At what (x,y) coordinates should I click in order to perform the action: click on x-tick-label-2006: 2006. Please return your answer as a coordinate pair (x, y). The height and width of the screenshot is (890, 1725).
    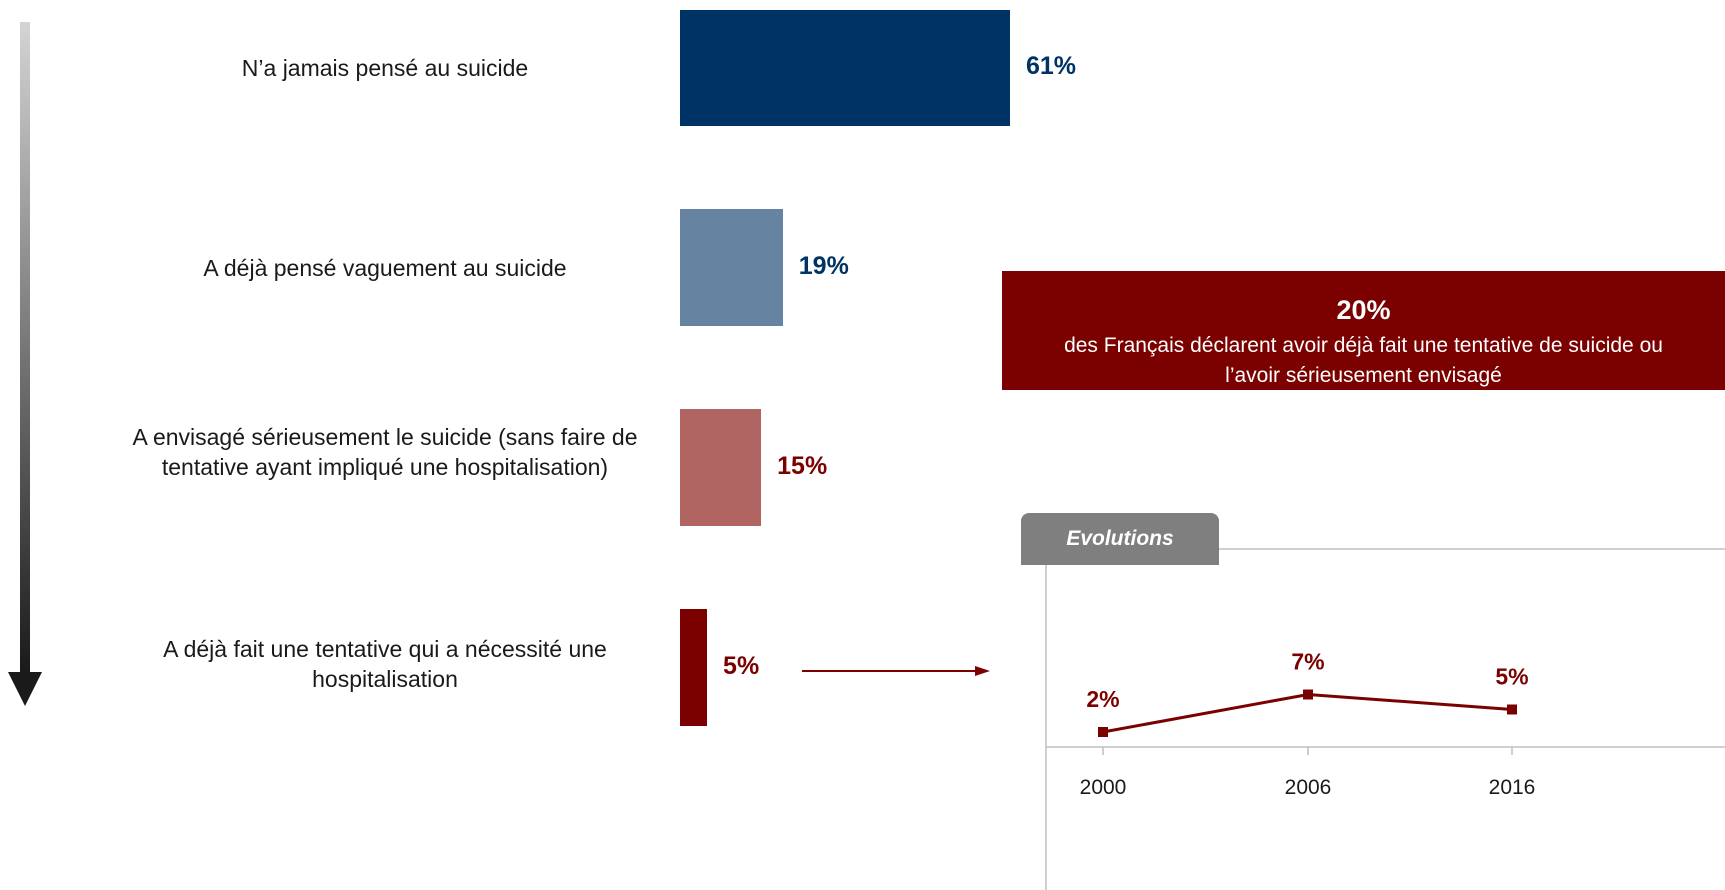
    Looking at the image, I should click on (1308, 787).